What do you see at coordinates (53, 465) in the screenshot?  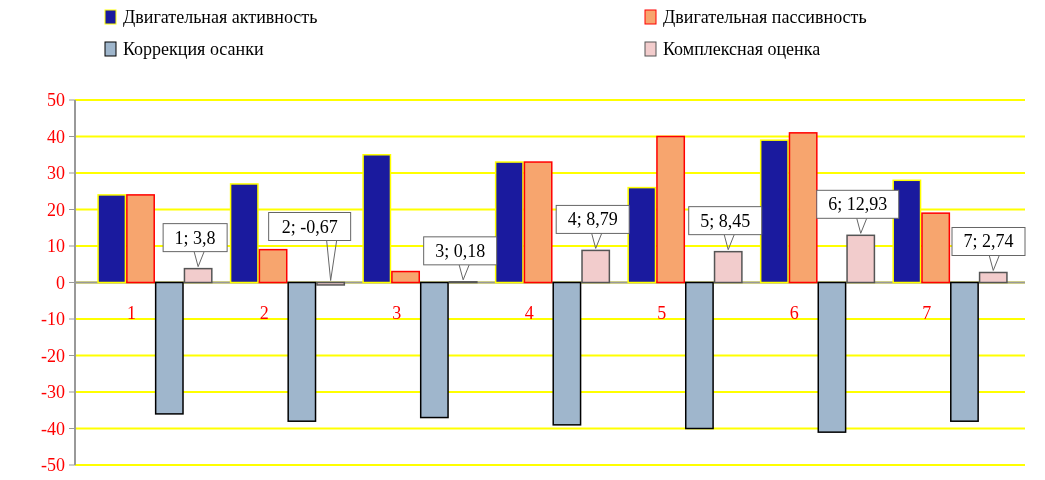 I see `y-tick-label: -50` at bounding box center [53, 465].